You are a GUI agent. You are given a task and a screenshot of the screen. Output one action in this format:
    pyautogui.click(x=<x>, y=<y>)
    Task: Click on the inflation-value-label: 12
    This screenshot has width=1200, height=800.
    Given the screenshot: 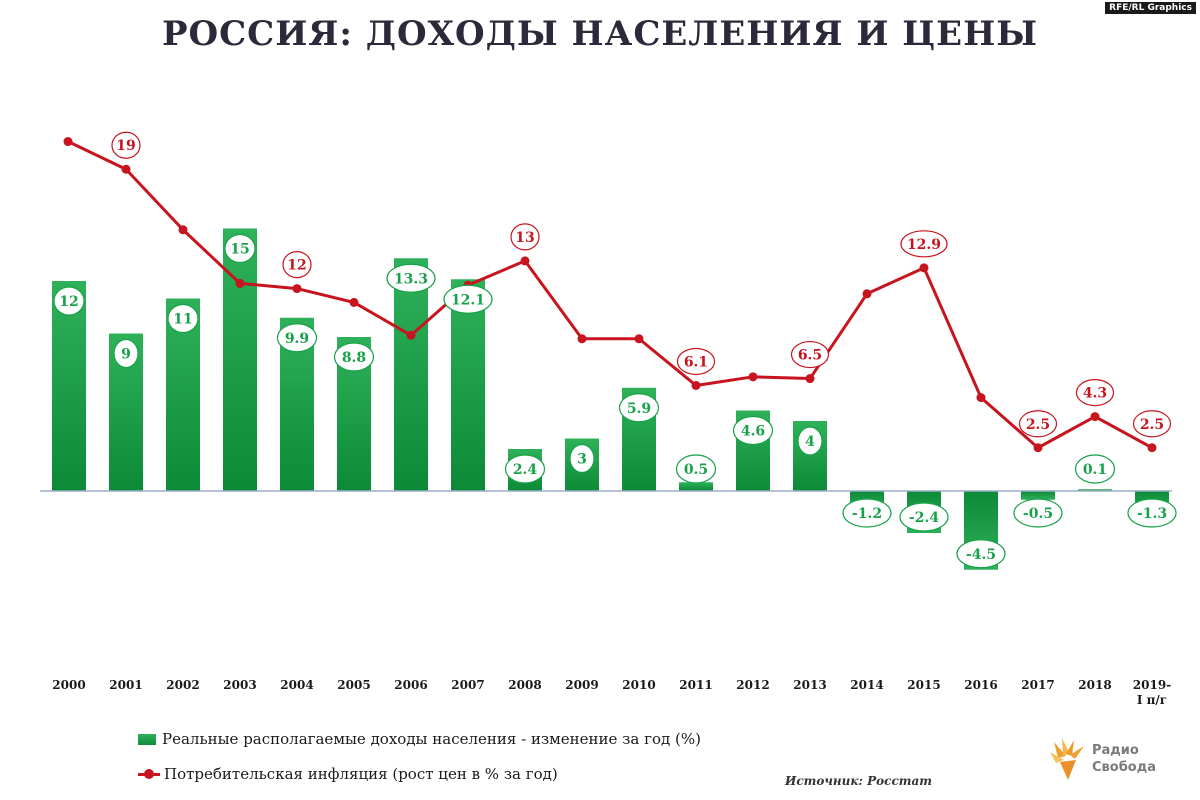 What is the action you would take?
    pyautogui.click(x=297, y=264)
    